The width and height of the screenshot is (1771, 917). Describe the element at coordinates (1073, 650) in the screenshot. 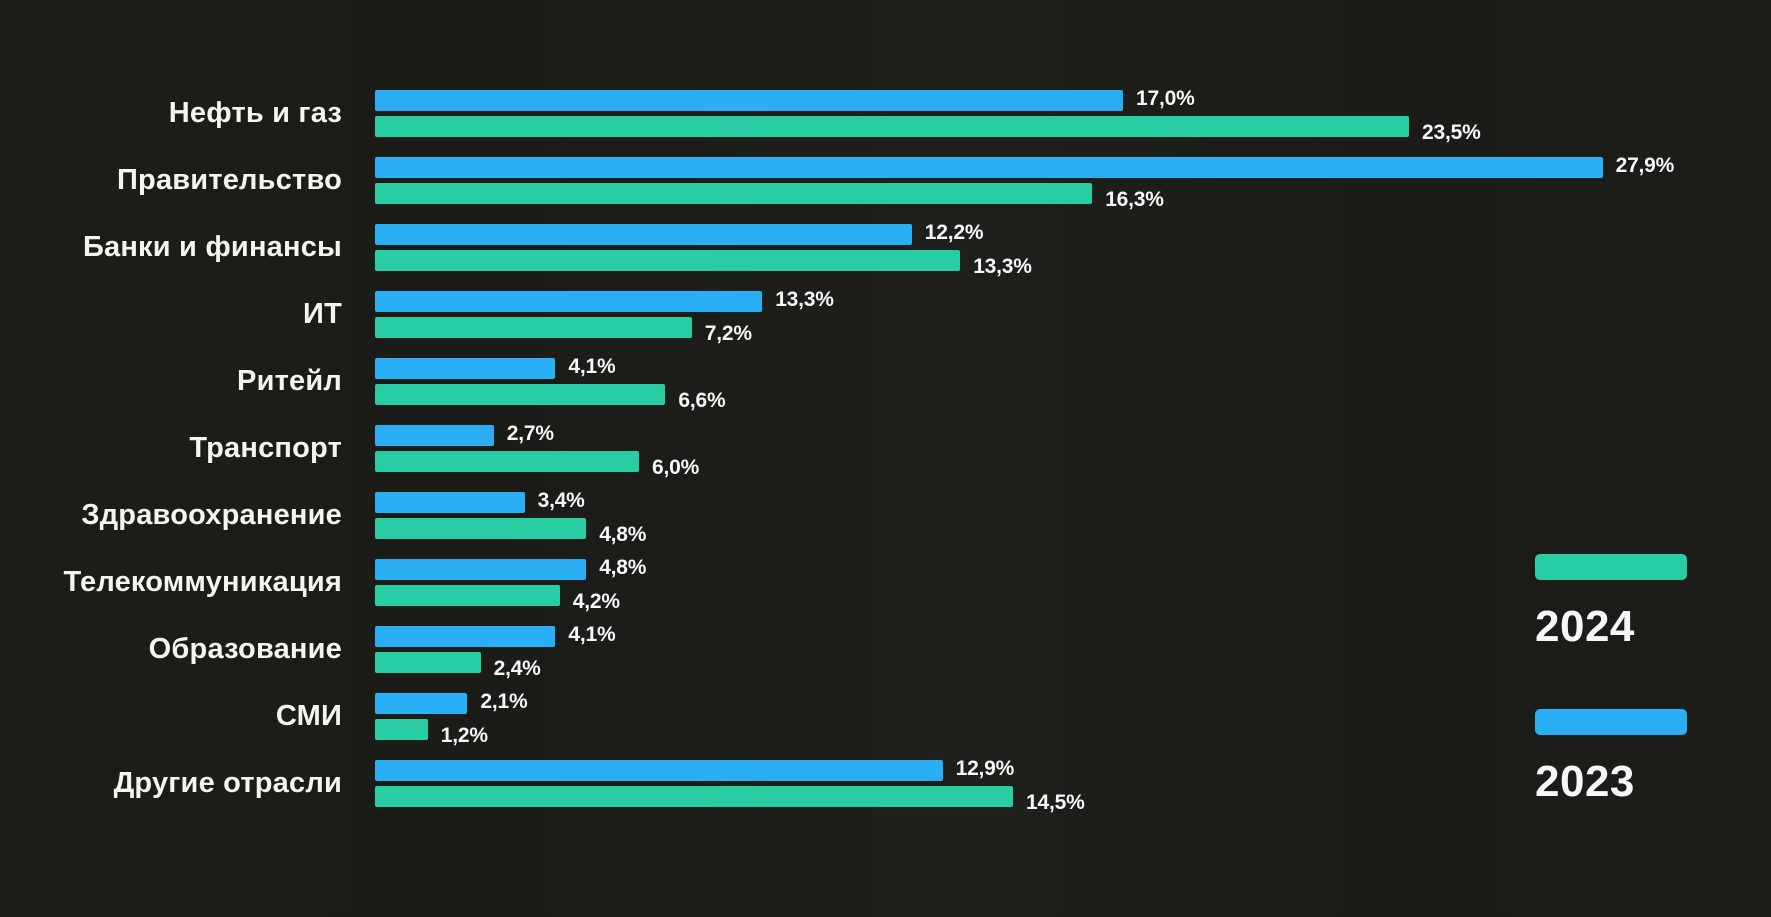

I see `bar-pair: 4,1% 2,4%` at that location.